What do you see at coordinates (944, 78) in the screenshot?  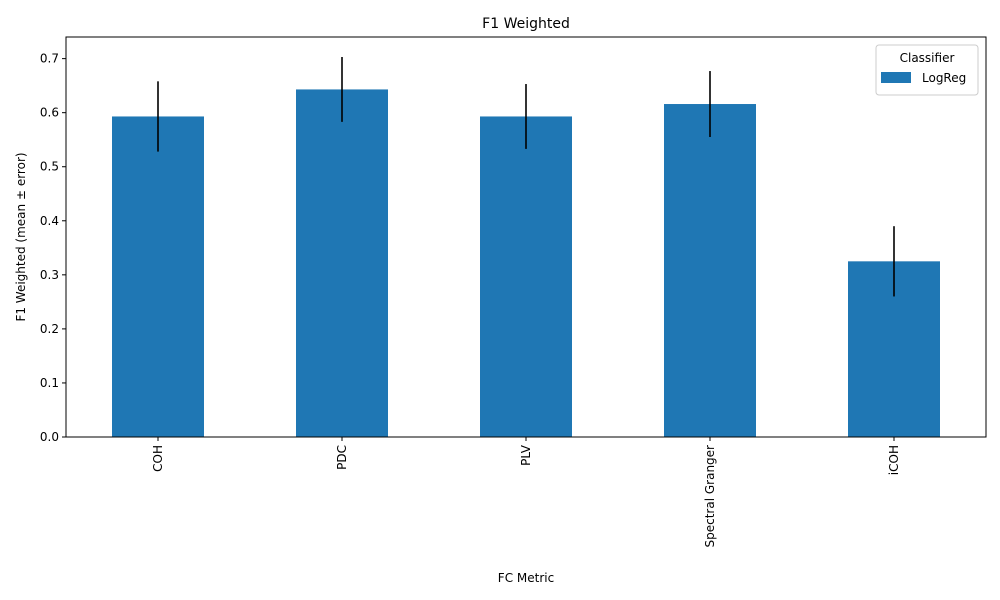 I see `legend-label: LogReg` at bounding box center [944, 78].